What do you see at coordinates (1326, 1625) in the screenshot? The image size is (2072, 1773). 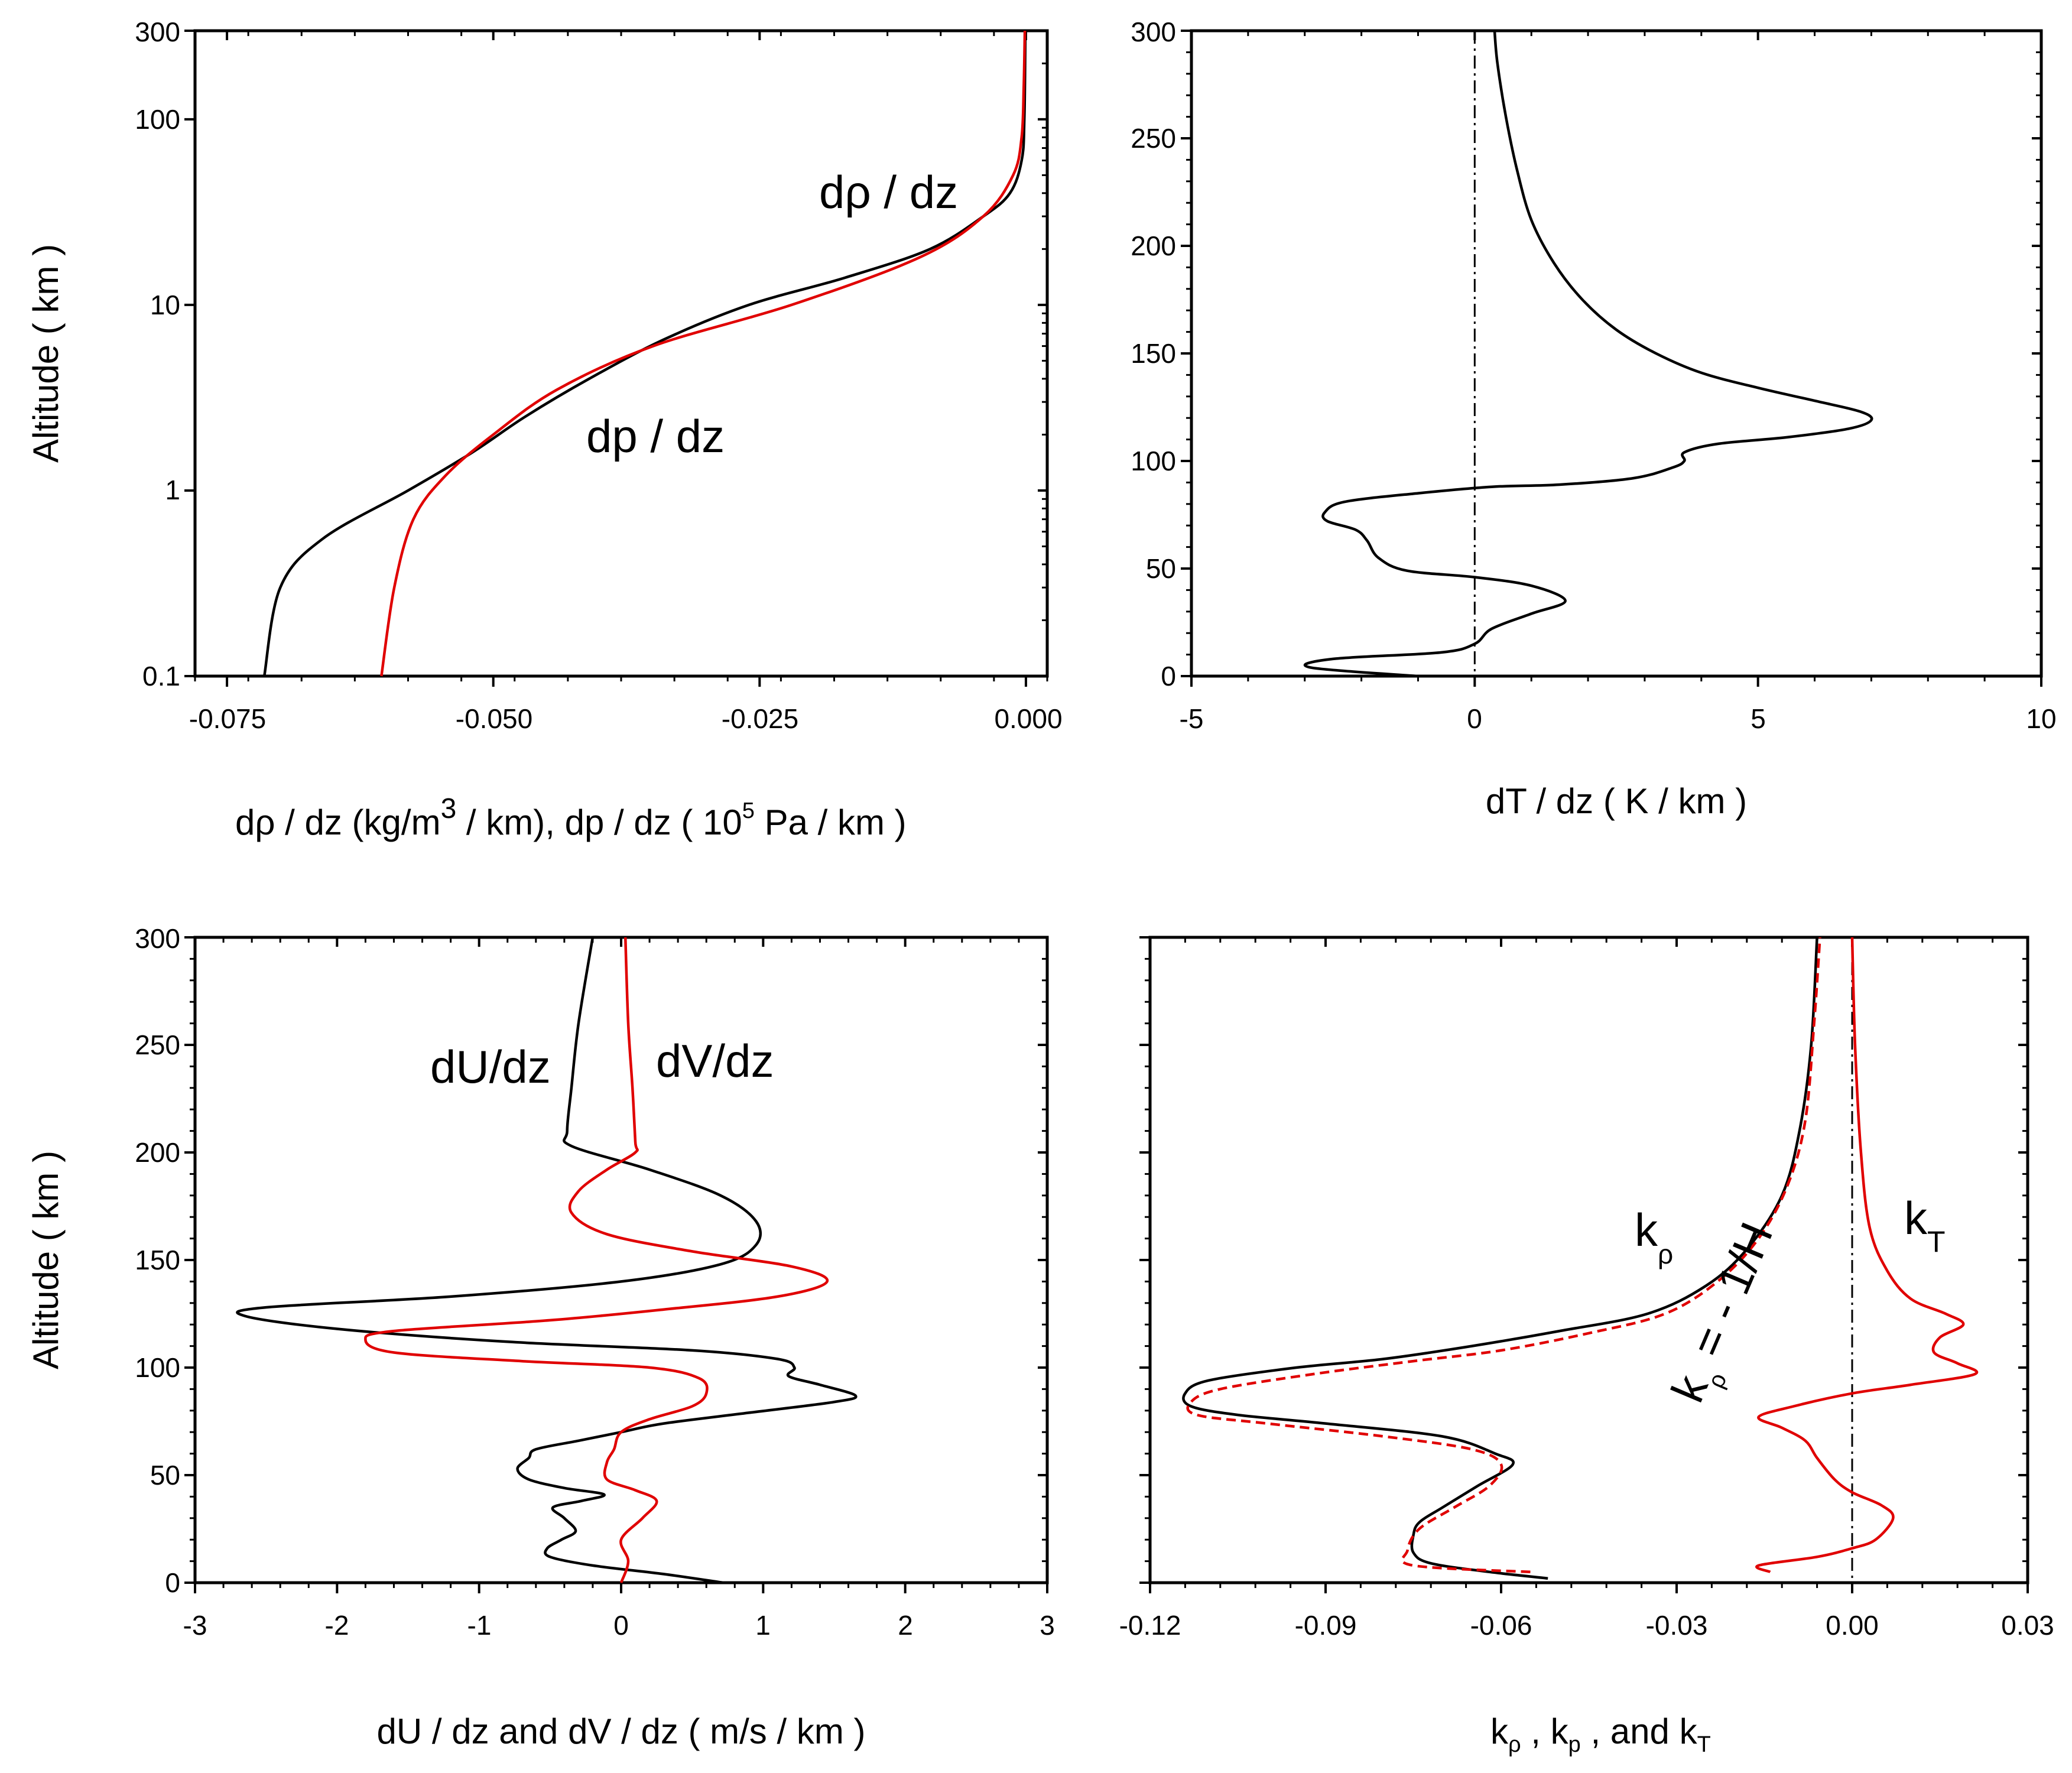 I see `p4-xtick-label: -0.09` at bounding box center [1326, 1625].